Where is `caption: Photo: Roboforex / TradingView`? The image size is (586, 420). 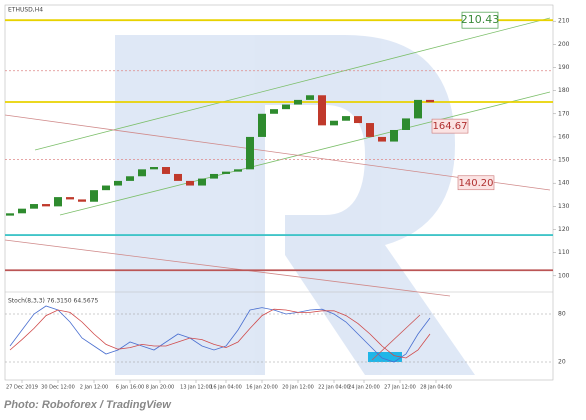 caption: Photo: Roboforex / TradingView is located at coordinates (88, 405).